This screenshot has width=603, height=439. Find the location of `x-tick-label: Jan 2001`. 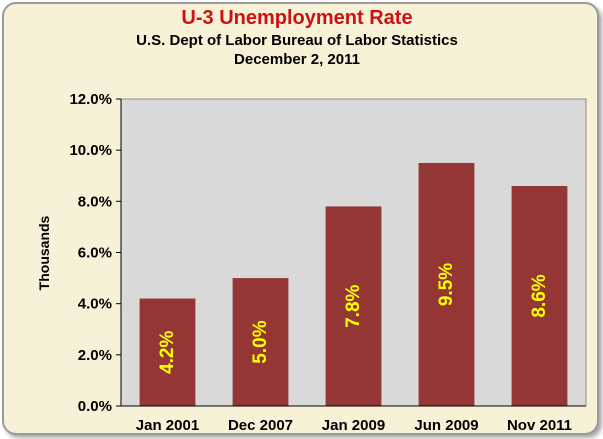

x-tick-label: Jan 2001 is located at coordinates (167, 425).